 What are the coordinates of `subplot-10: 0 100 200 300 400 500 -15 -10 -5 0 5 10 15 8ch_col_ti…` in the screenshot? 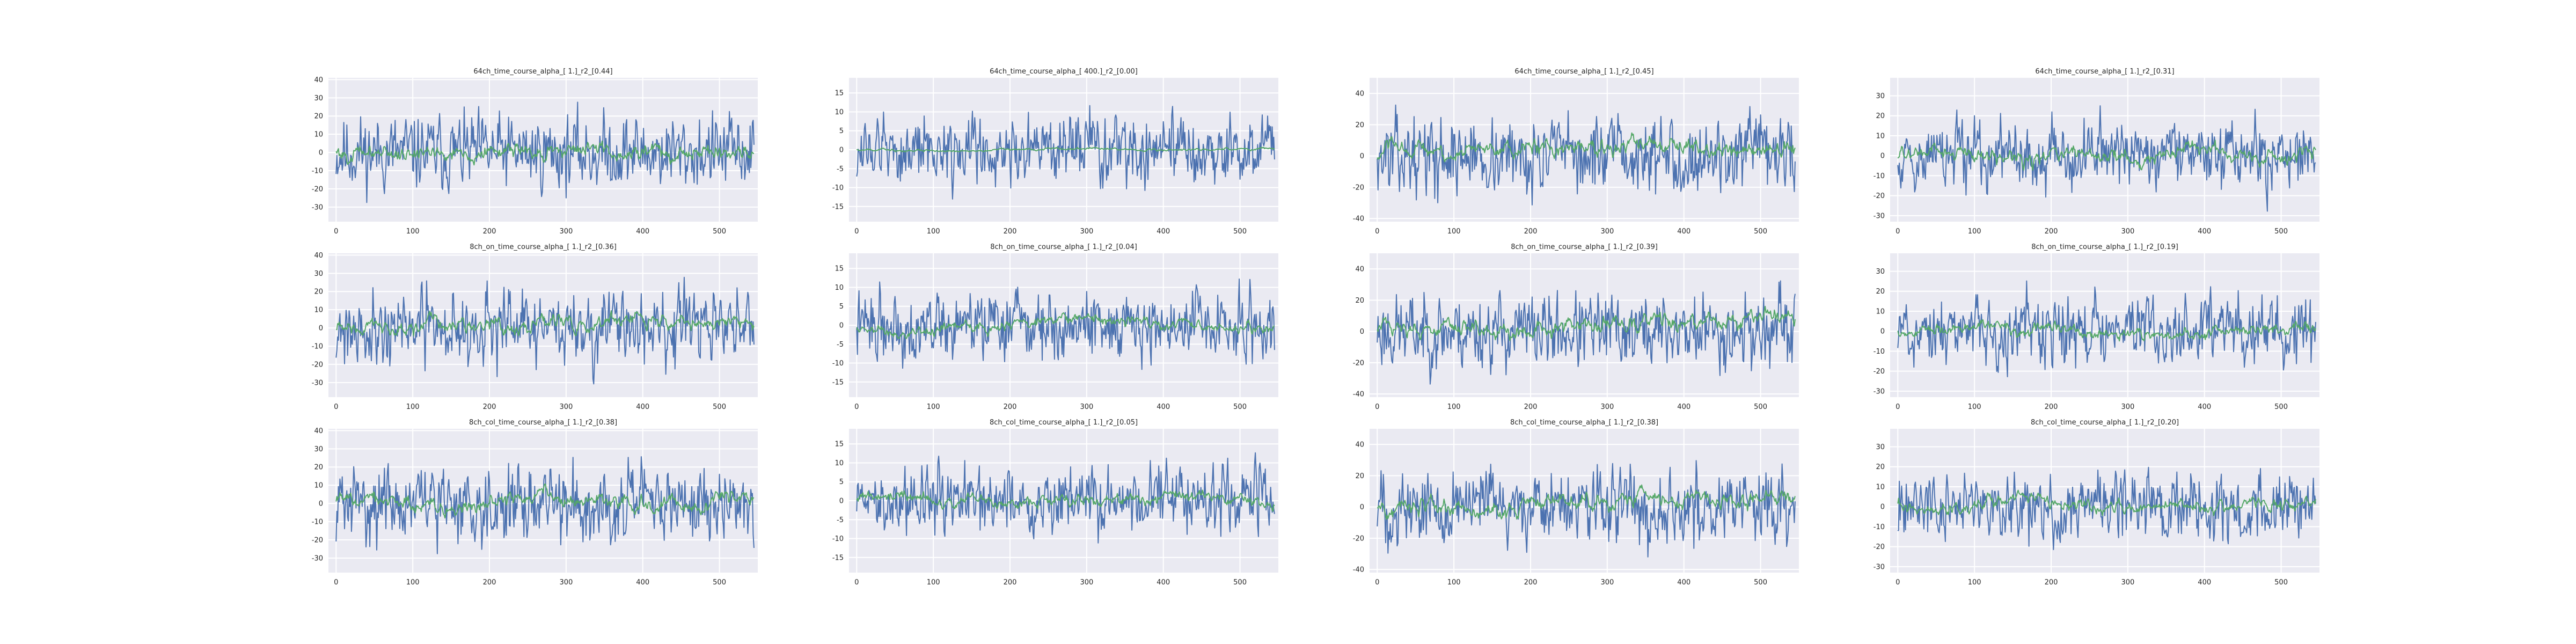 It's located at (1055, 503).